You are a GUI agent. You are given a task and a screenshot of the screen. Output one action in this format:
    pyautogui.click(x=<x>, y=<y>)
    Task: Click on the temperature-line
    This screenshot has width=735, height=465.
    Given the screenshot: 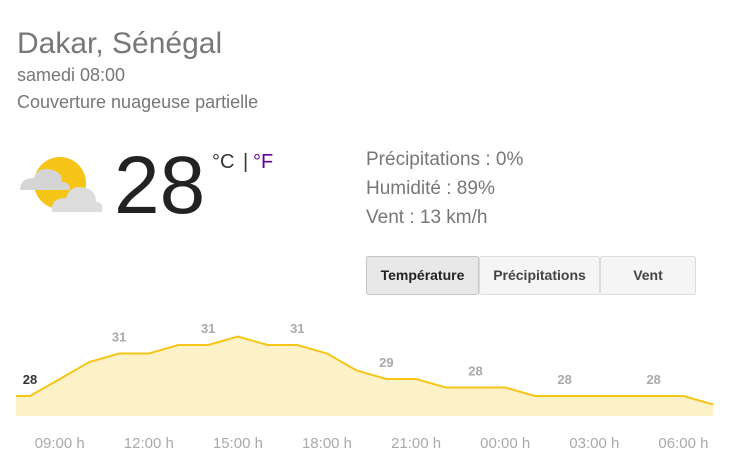 What is the action you would take?
    pyautogui.click(x=365, y=370)
    